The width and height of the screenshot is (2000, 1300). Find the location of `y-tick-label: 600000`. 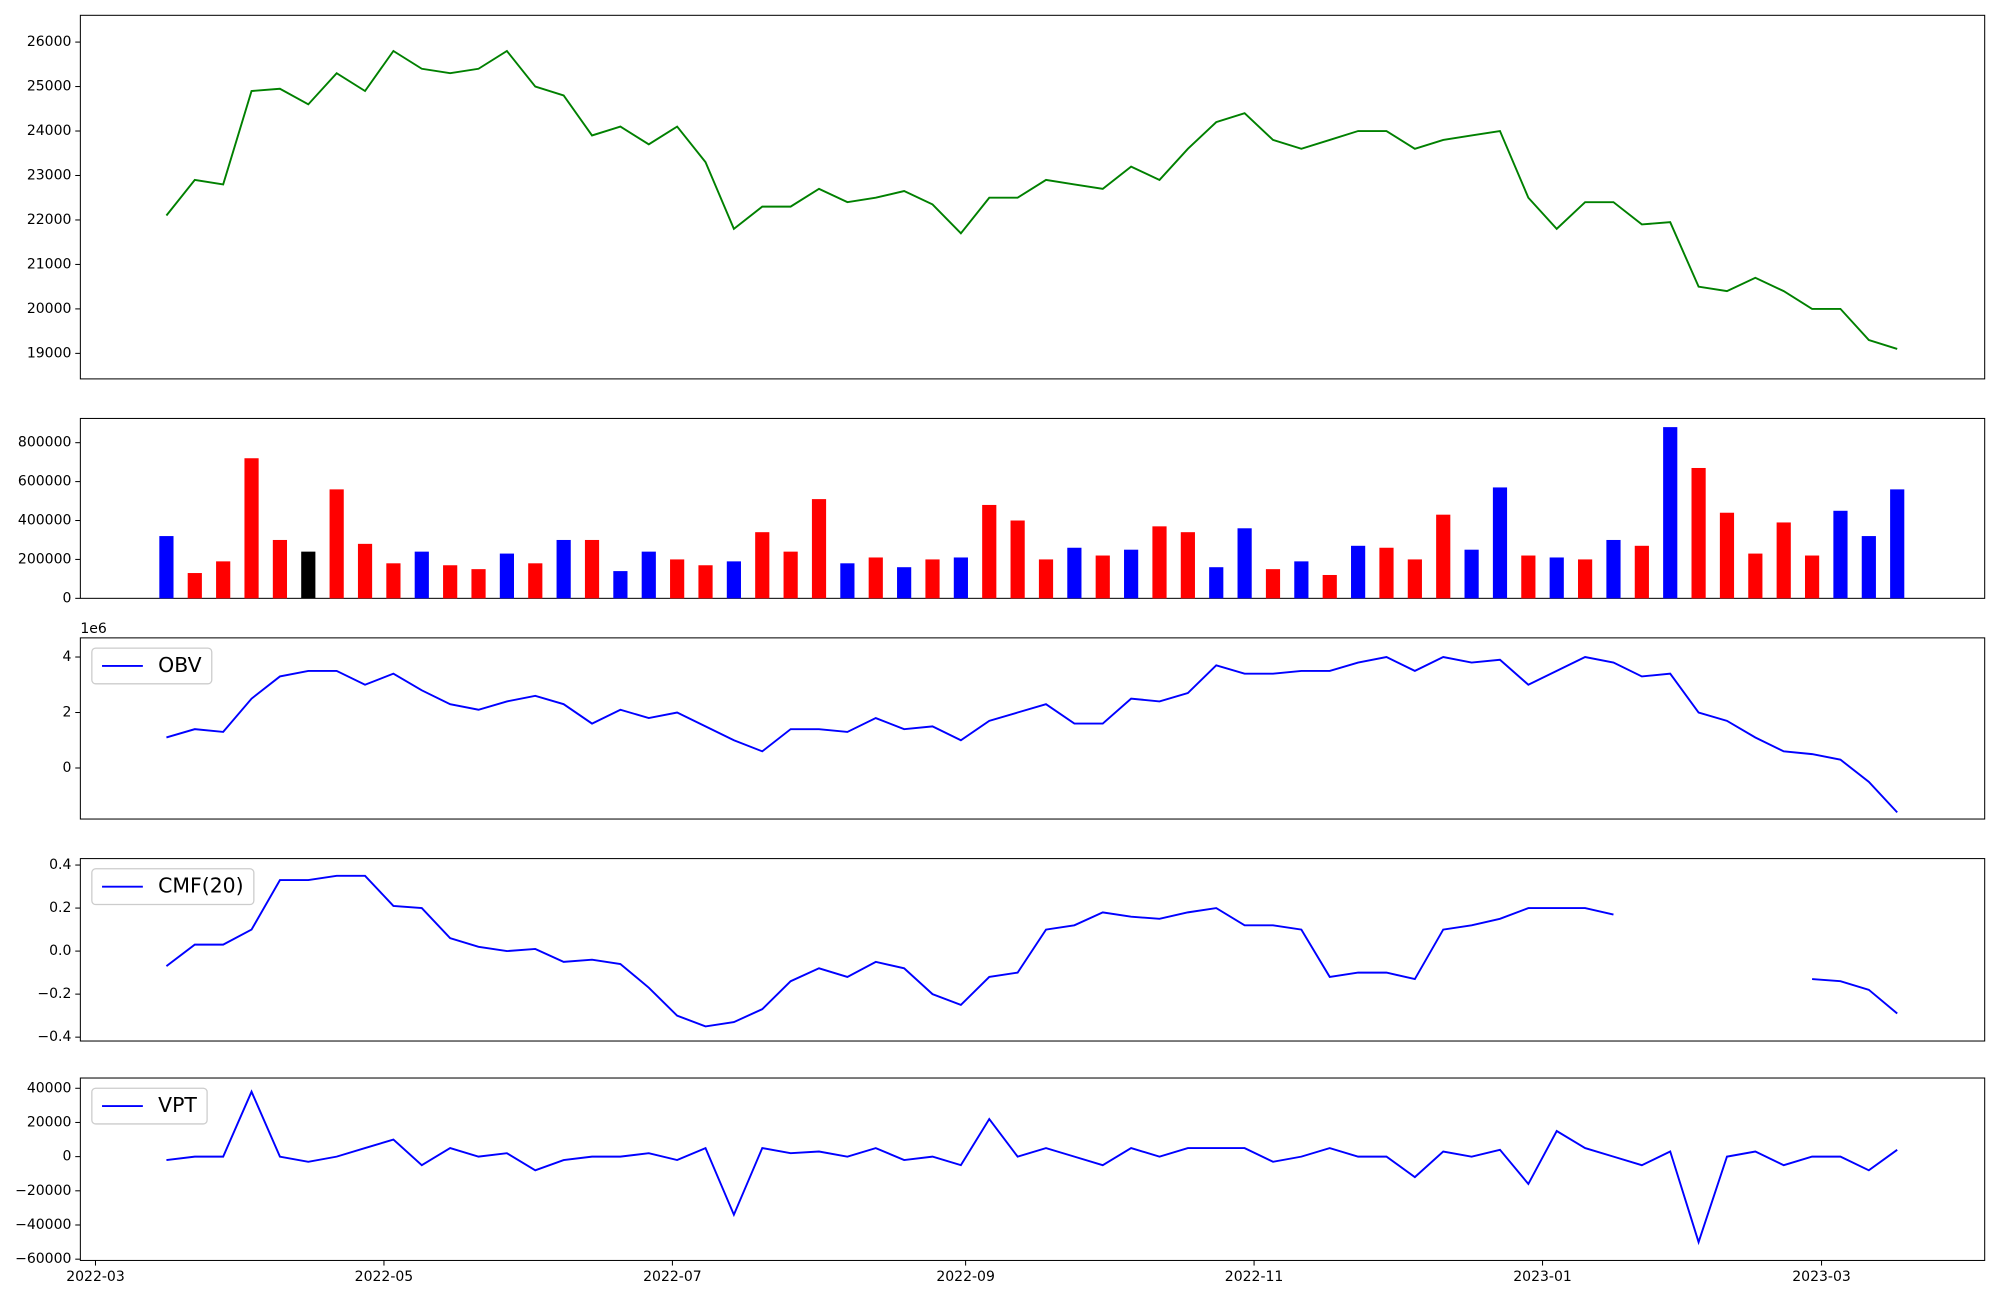

y-tick-label: 600000 is located at coordinates (45, 482).